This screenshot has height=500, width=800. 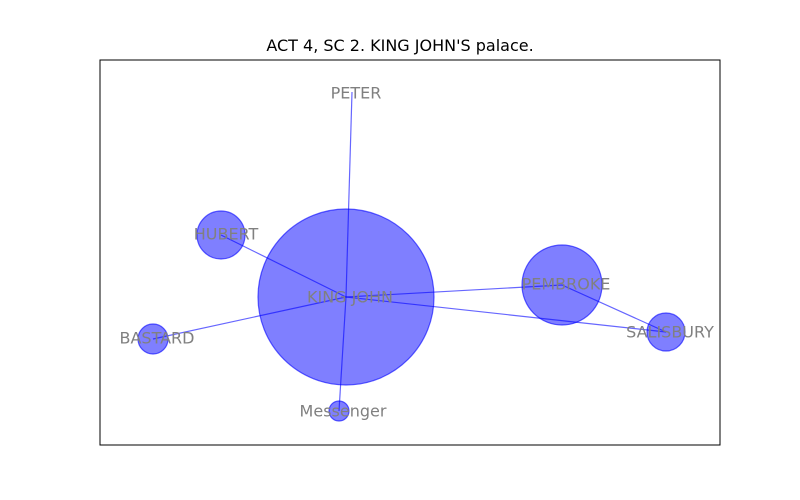 What do you see at coordinates (400, 45) in the screenshot?
I see `chart-title: ACT 4, SC 2. KING JOHN'S palace.` at bounding box center [400, 45].